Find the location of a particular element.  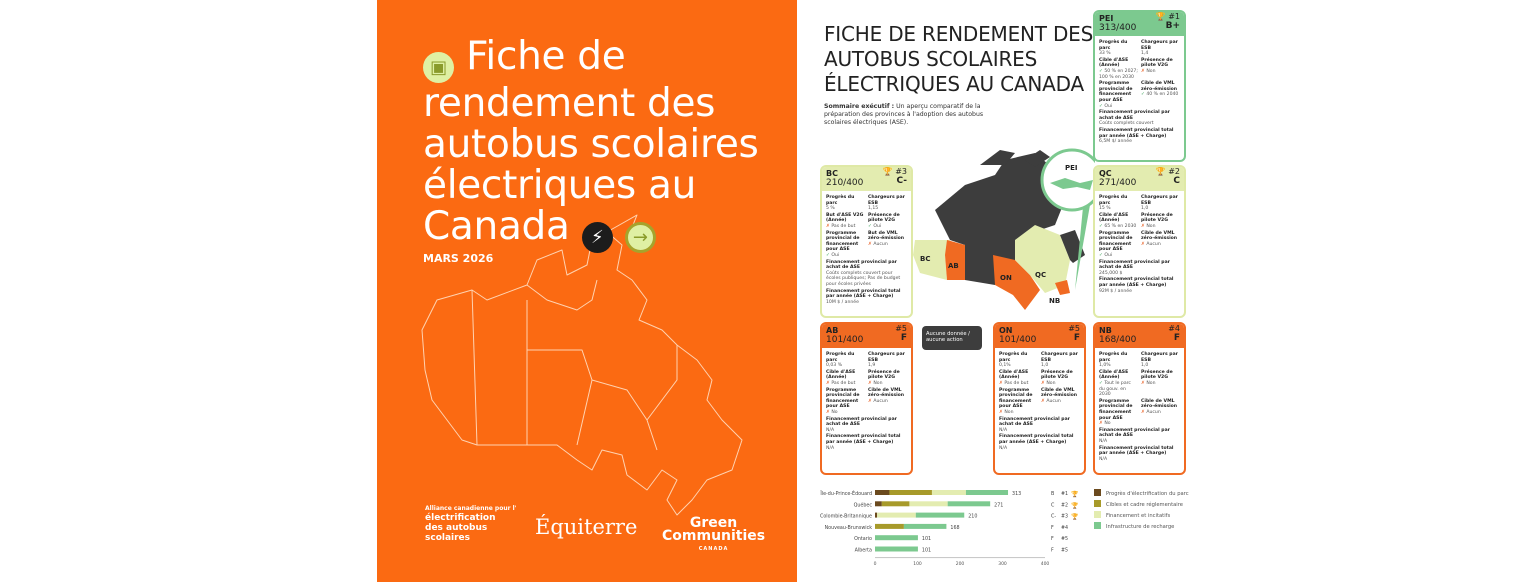

total-label: 168 is located at coordinates (954, 528).